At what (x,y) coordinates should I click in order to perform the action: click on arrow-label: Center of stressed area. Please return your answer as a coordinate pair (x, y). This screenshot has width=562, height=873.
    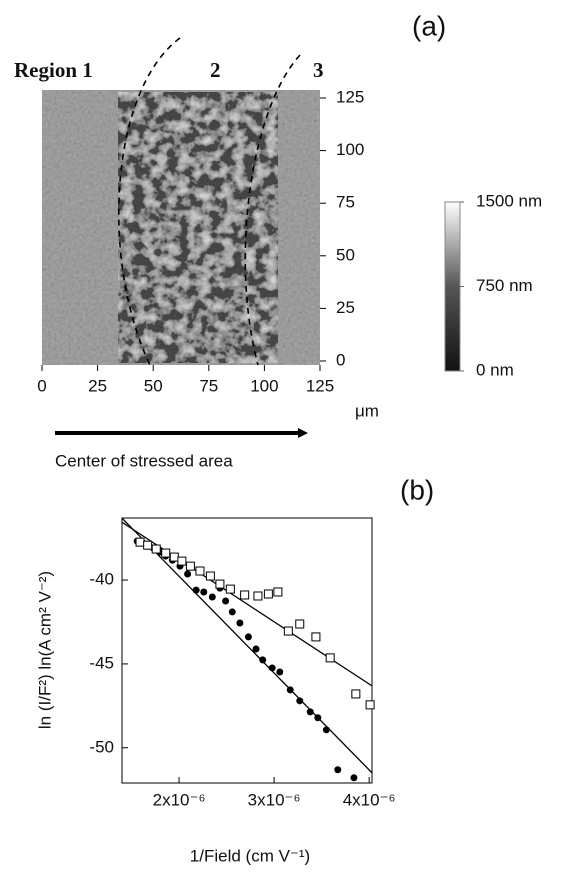
    Looking at the image, I should click on (144, 460).